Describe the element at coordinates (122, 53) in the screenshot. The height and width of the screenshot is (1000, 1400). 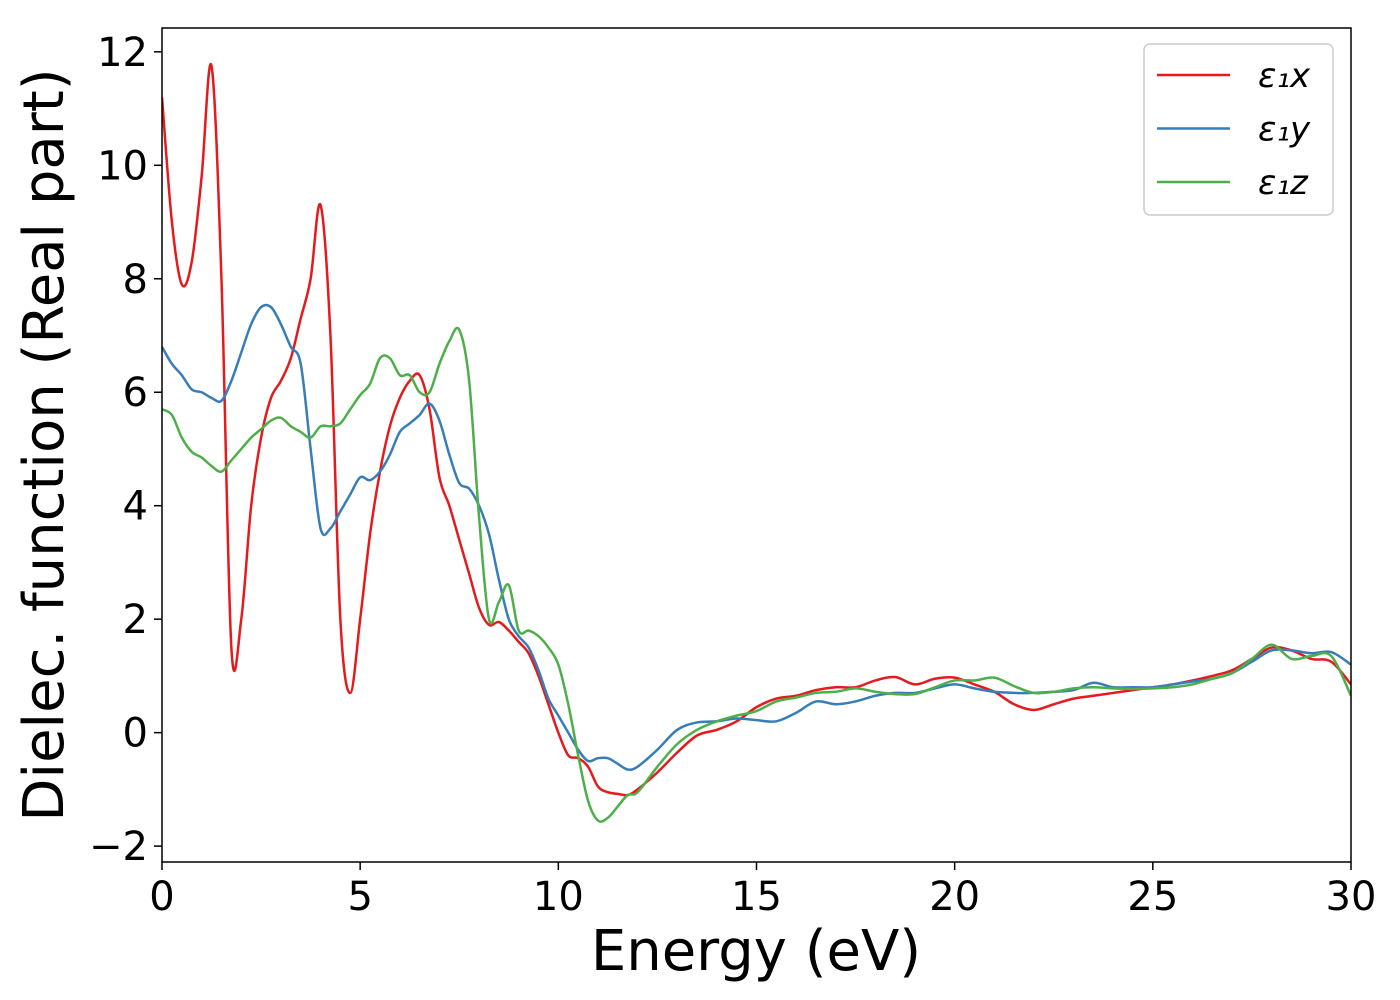
I see `y-tick-label: 12` at that location.